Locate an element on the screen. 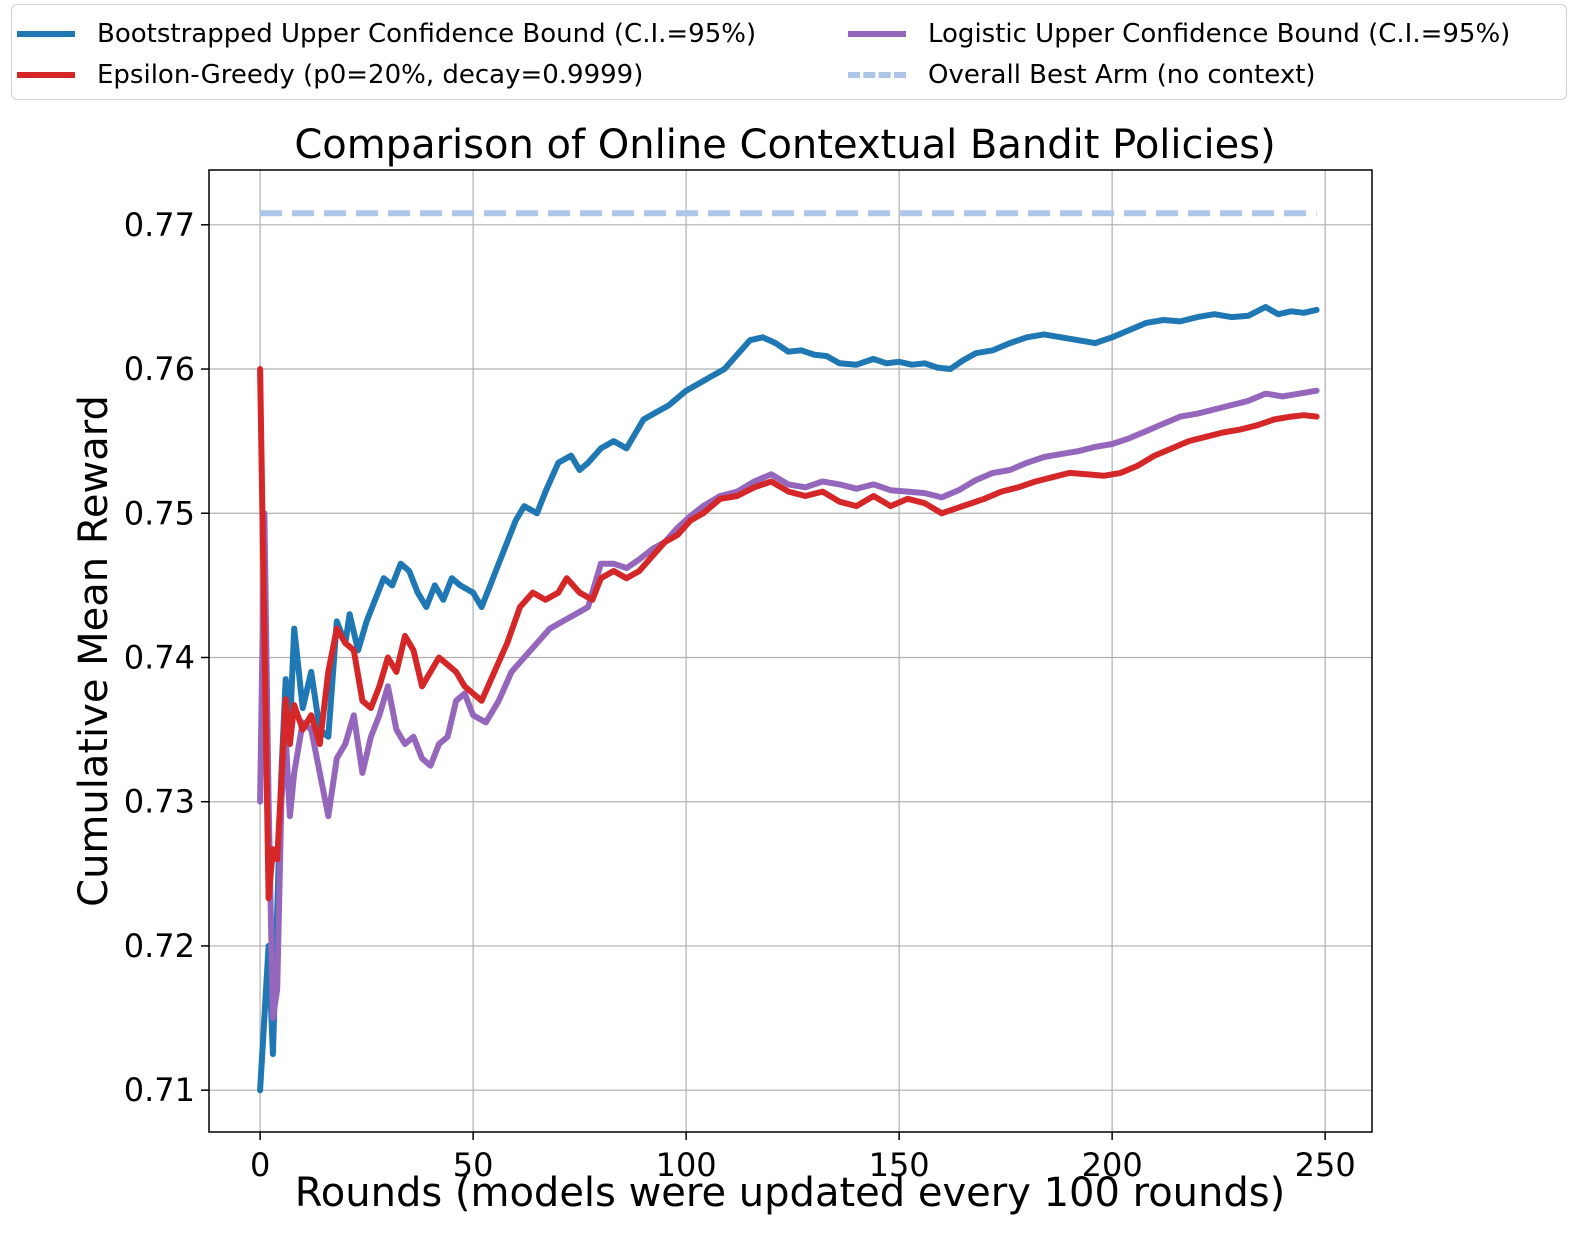  y-tick-label: 0.74 is located at coordinates (159, 657).